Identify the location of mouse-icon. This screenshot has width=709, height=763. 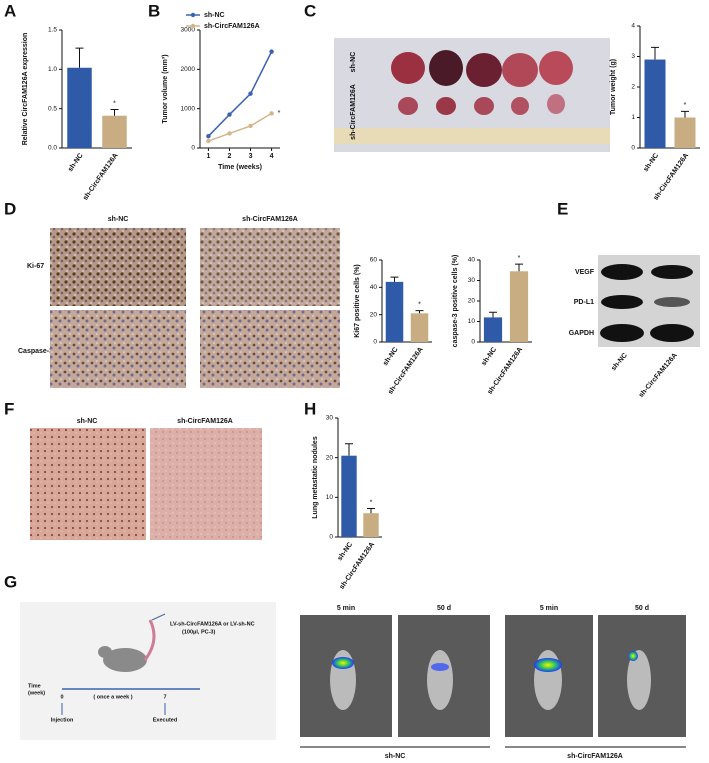
(132, 642).